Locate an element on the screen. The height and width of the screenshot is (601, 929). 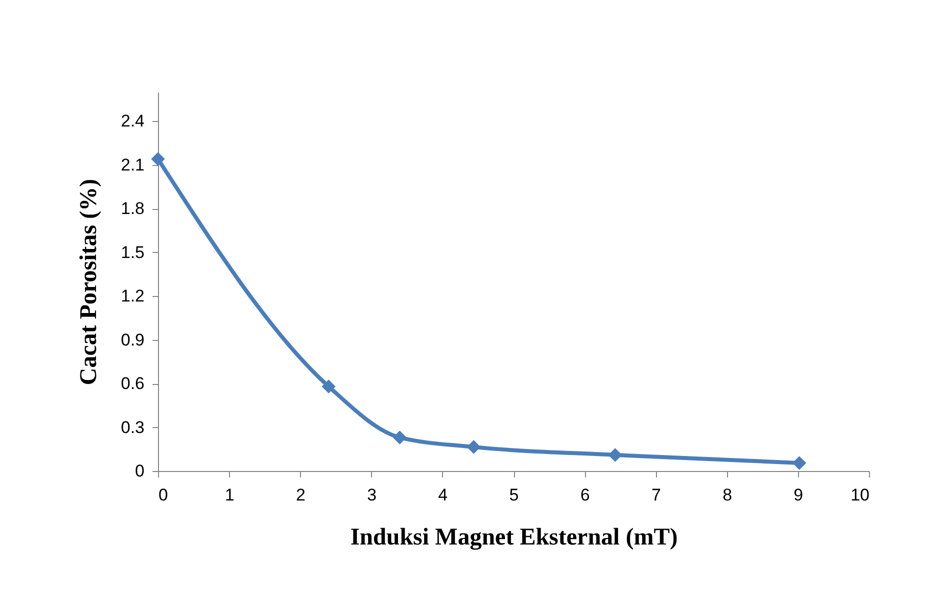
x-tick-label: 2 is located at coordinates (301, 495).